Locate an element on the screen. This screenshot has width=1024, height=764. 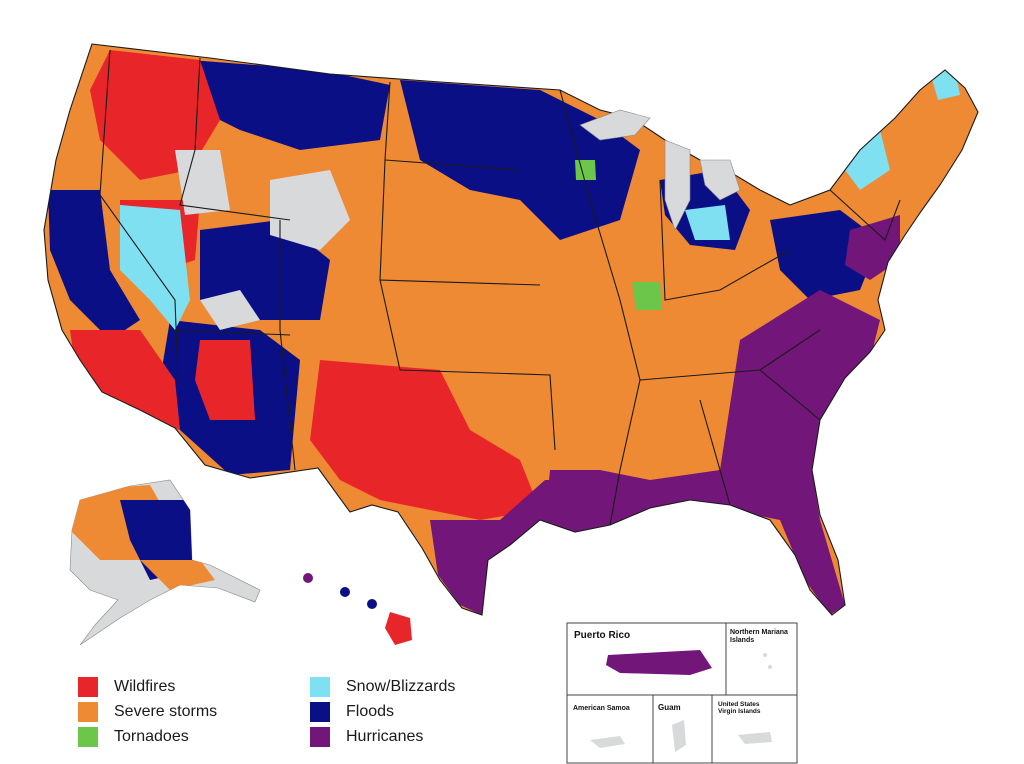
border-west-coast is located at coordinates (139, 215).